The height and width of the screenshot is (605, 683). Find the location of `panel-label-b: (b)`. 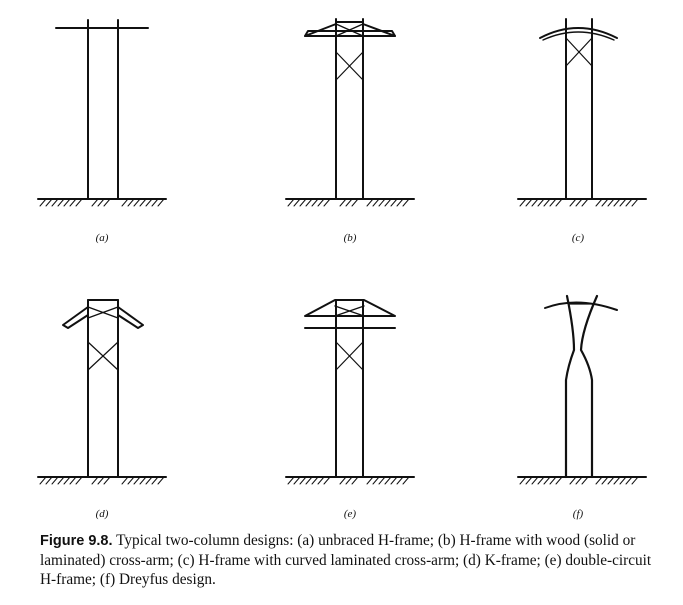

panel-label-b: (b) is located at coordinates (350, 238).